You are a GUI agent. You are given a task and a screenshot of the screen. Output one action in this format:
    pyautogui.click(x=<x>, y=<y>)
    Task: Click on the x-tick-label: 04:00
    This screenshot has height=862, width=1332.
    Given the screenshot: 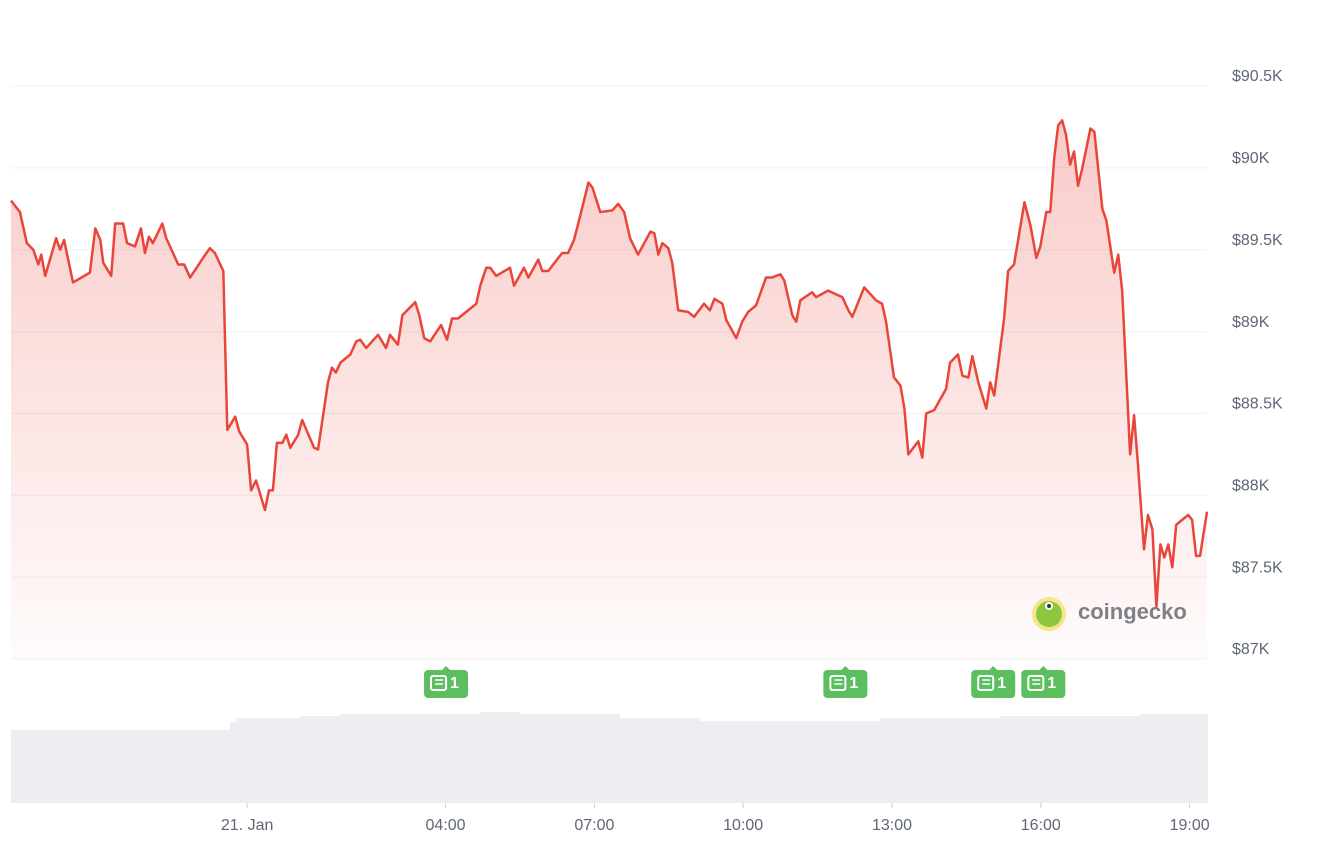 What is the action you would take?
    pyautogui.click(x=446, y=825)
    